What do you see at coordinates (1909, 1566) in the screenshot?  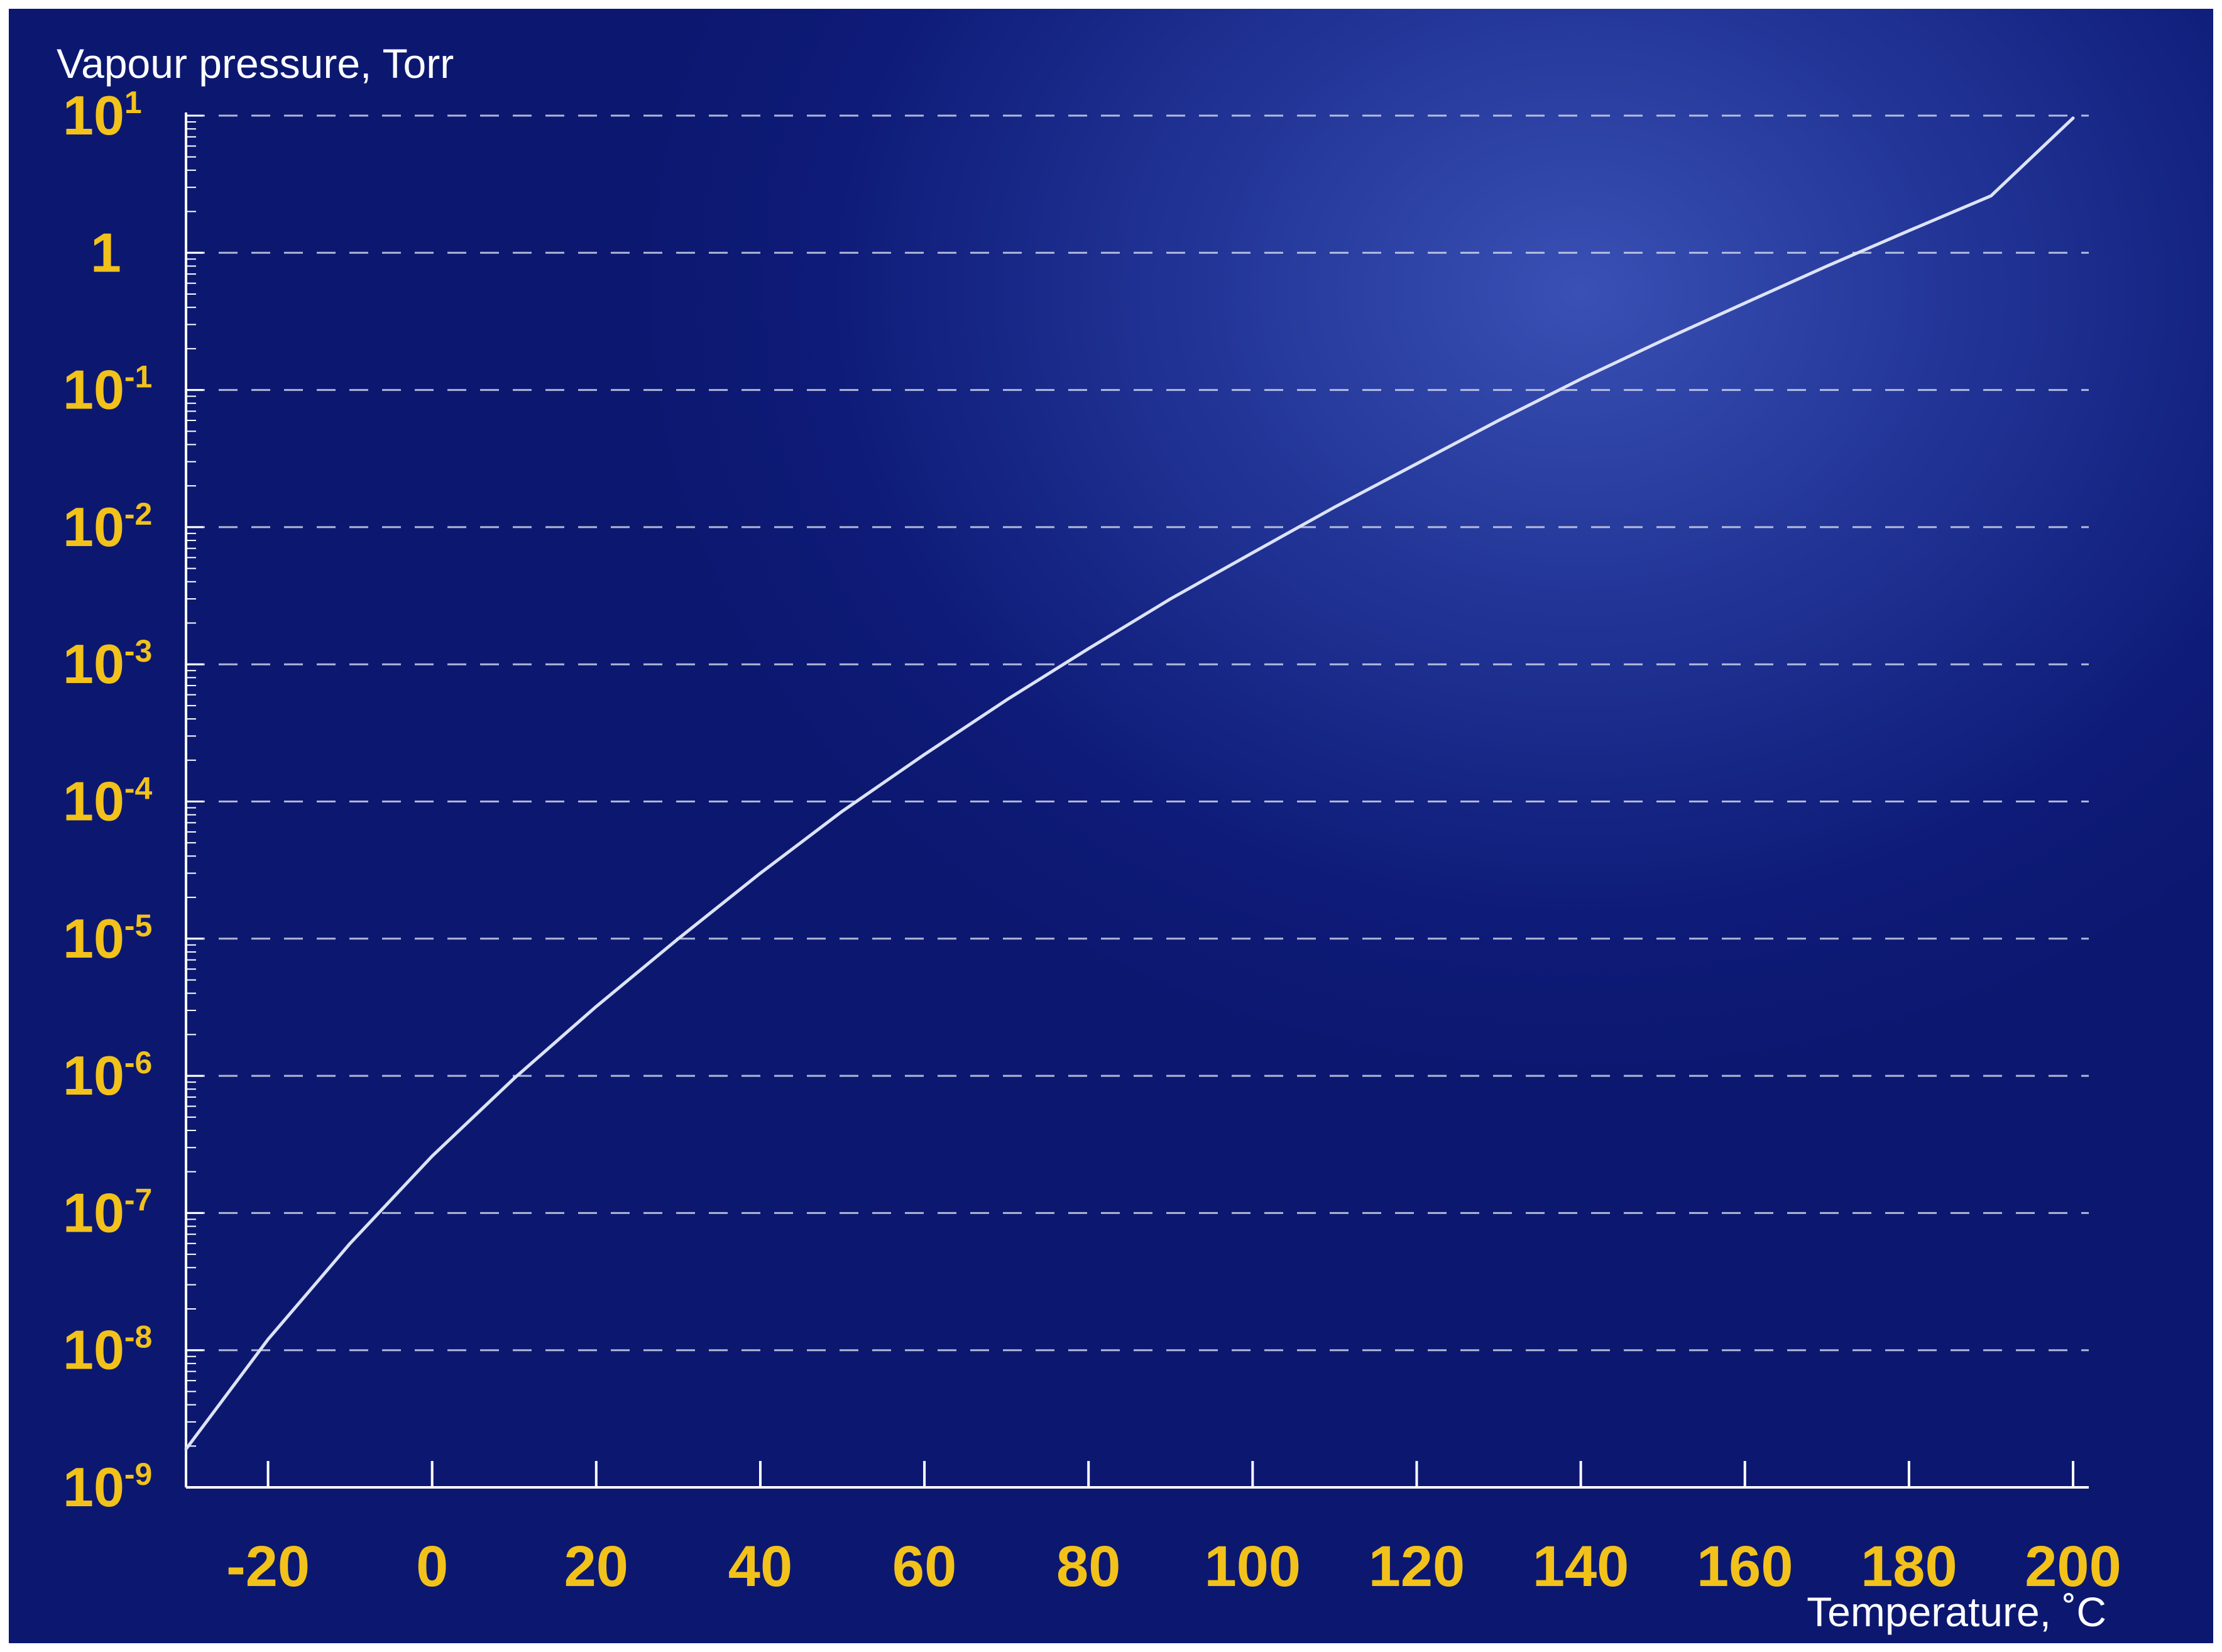 I see `x-tick-label: 180` at bounding box center [1909, 1566].